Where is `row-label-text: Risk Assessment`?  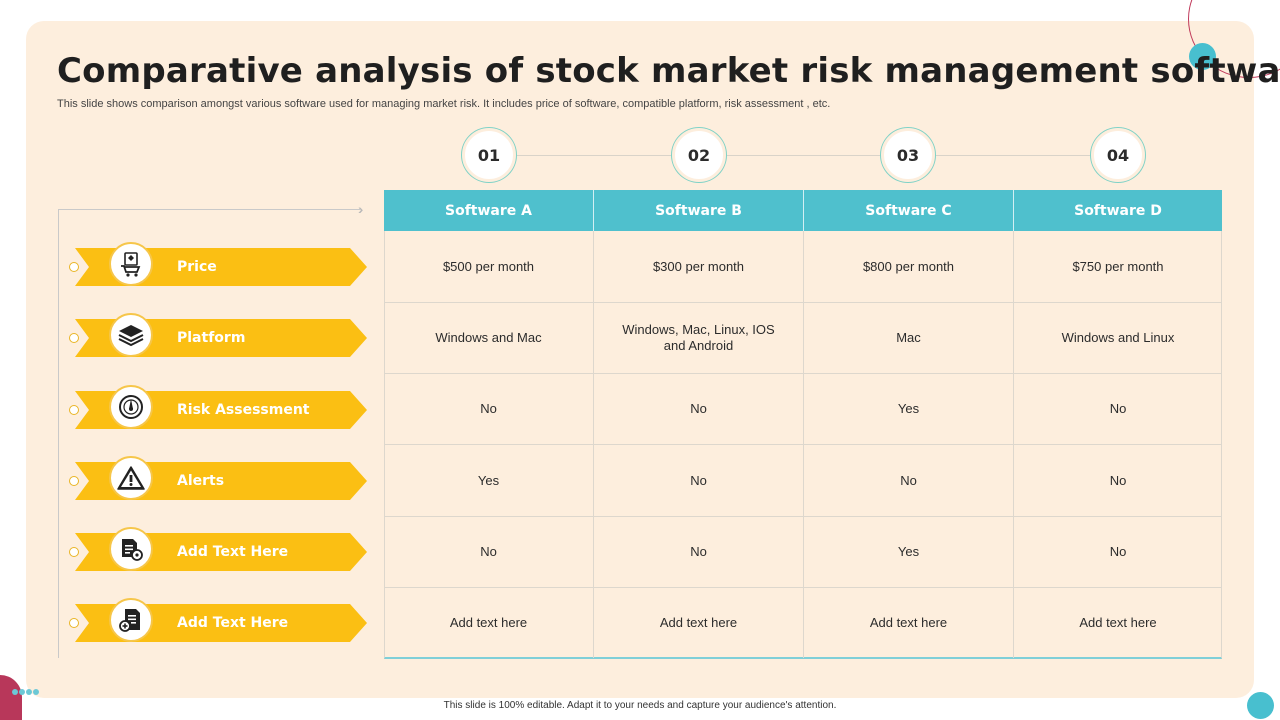
row-label-text: Risk Assessment is located at coordinates (243, 410).